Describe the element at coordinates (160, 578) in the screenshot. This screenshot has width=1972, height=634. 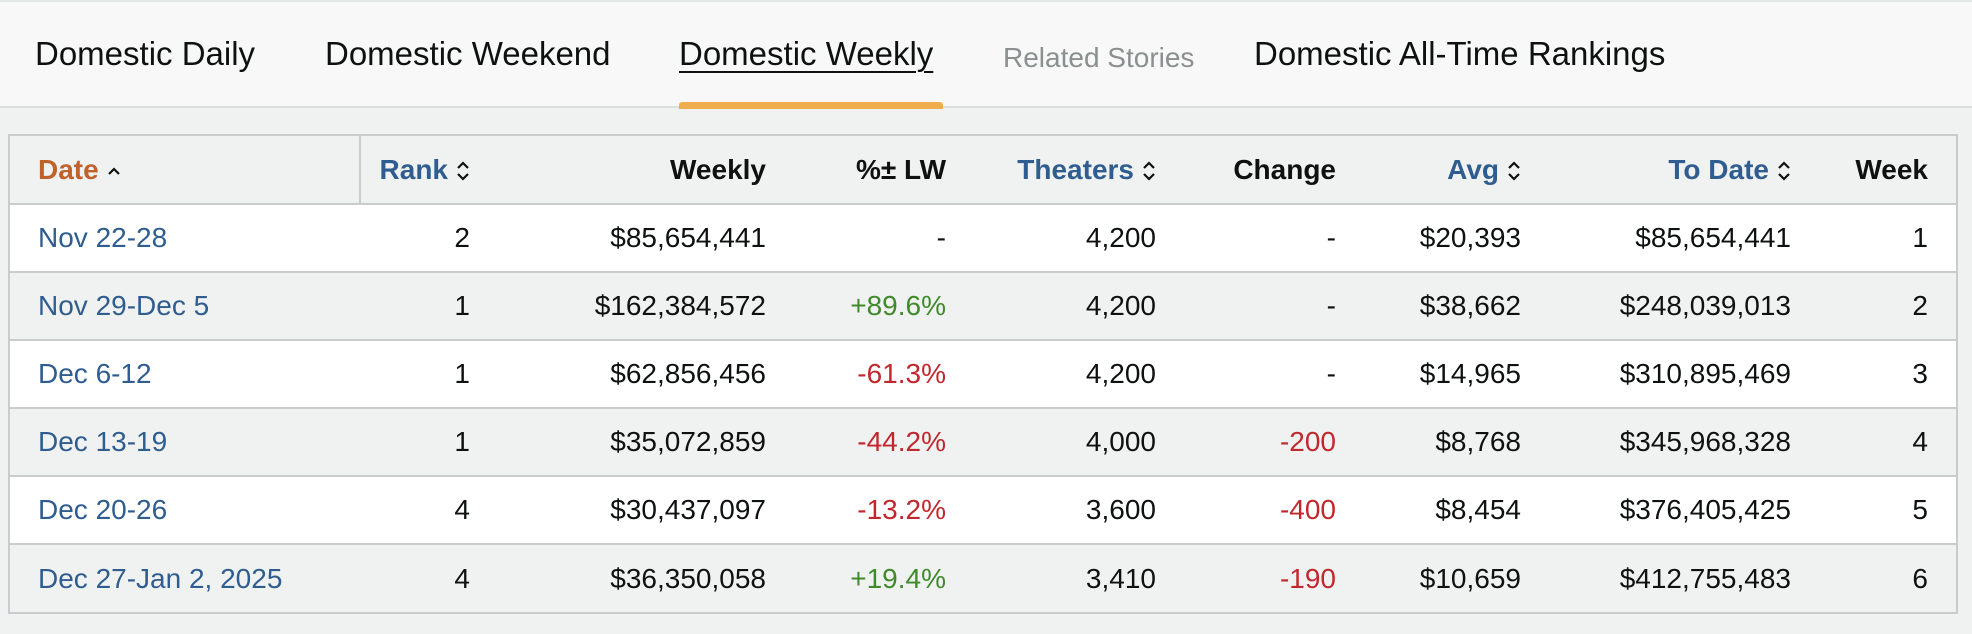
I see `row-date-link: Dec 27-Jan 2, 2025` at that location.